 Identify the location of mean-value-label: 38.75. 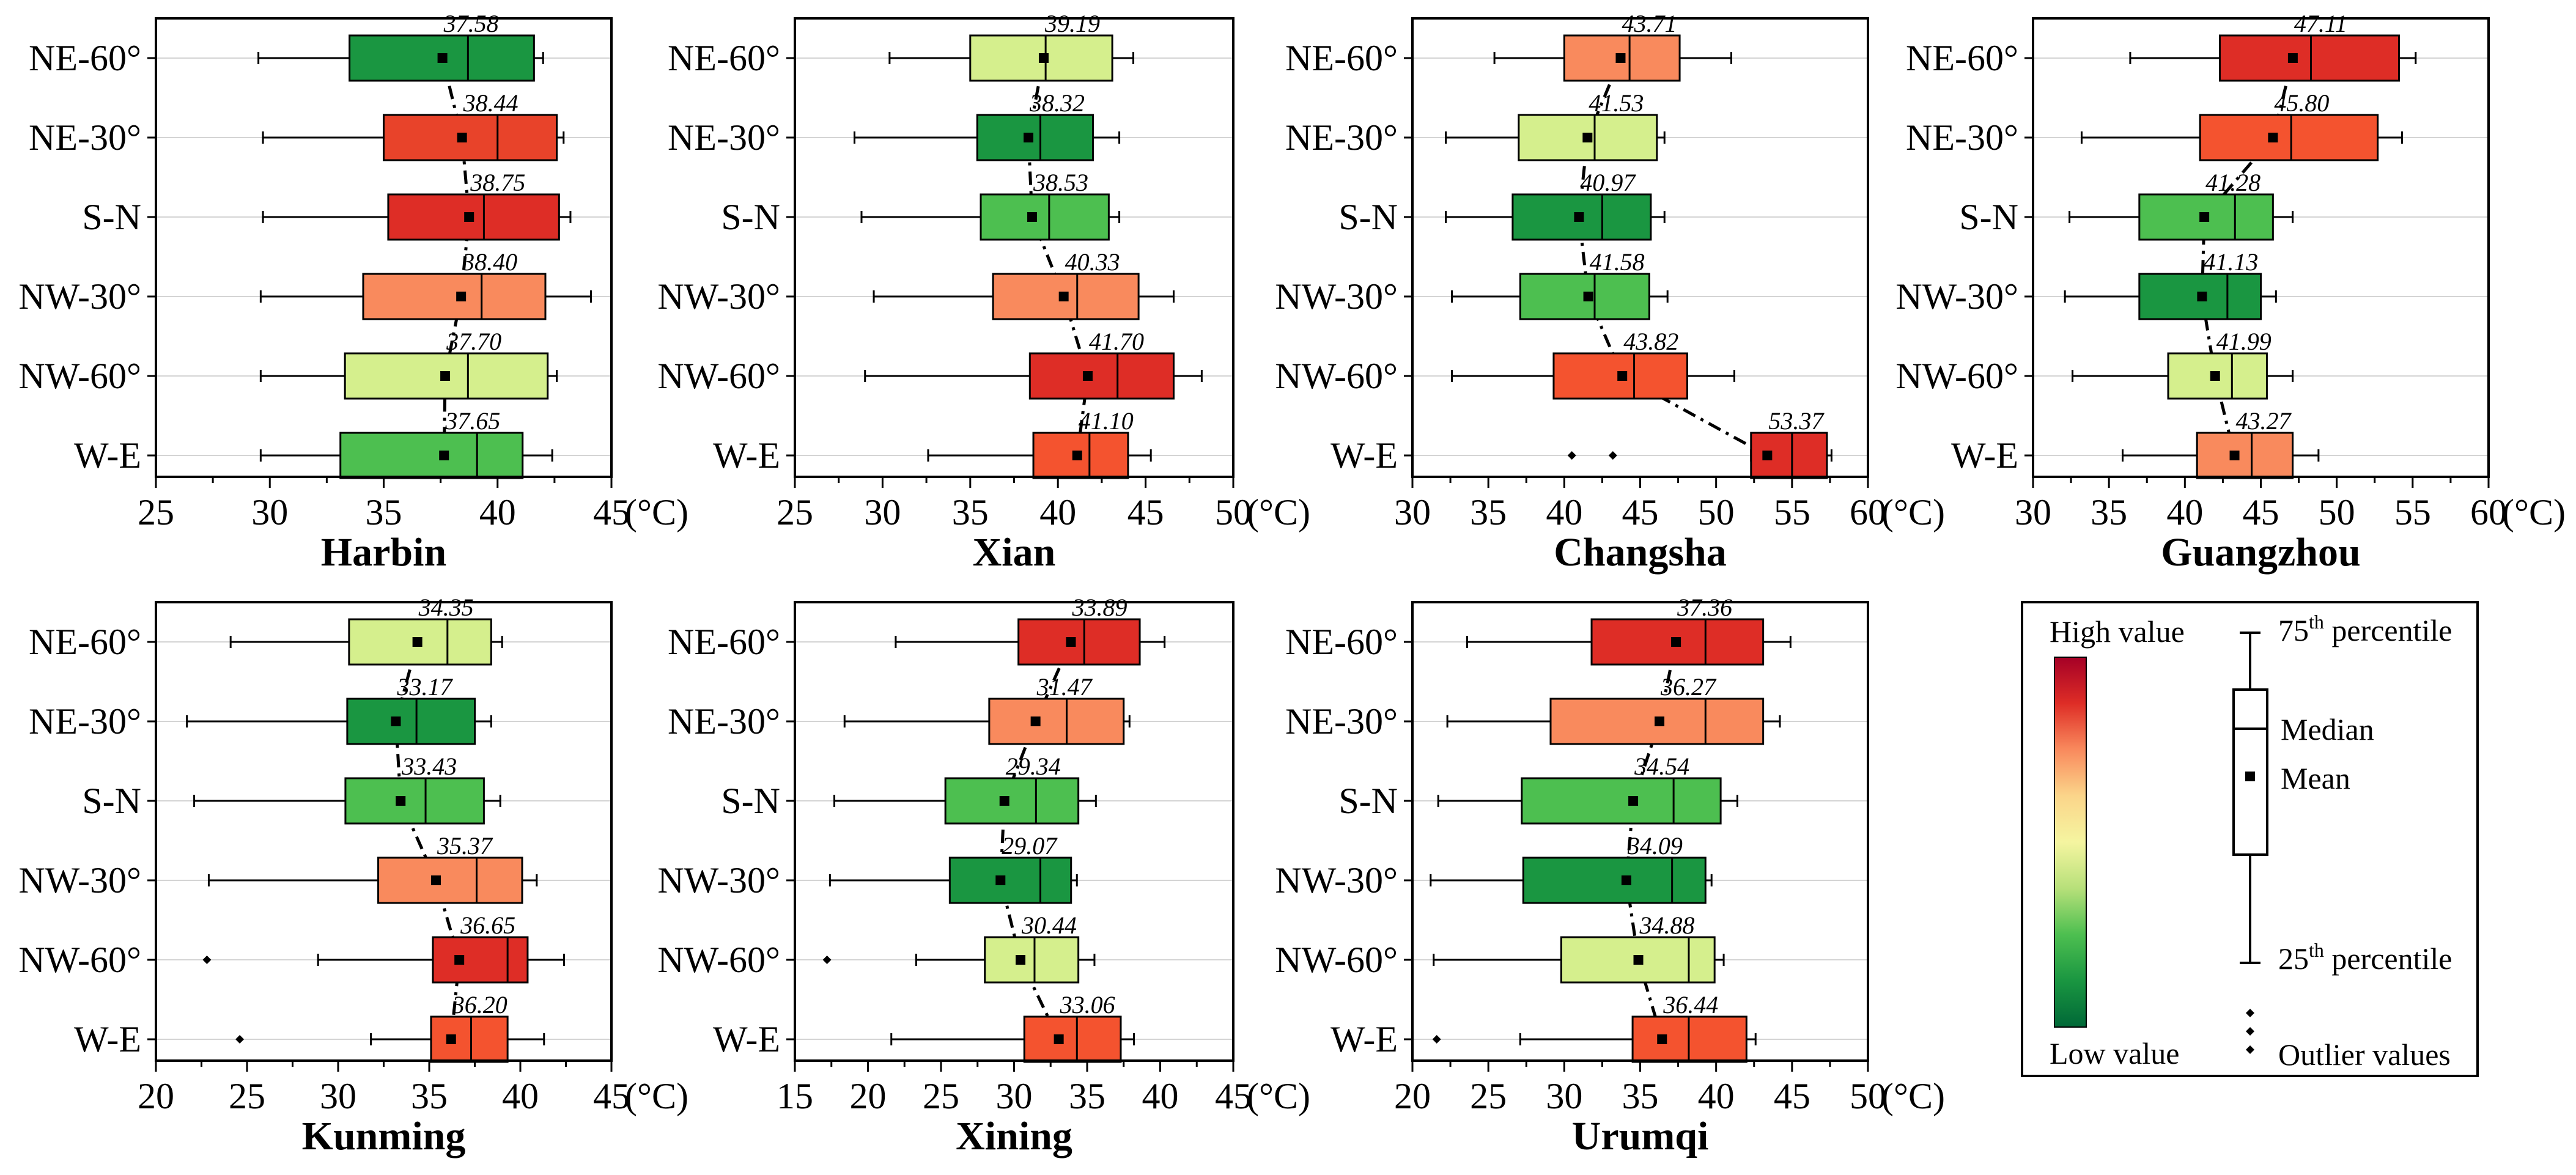
(497, 183).